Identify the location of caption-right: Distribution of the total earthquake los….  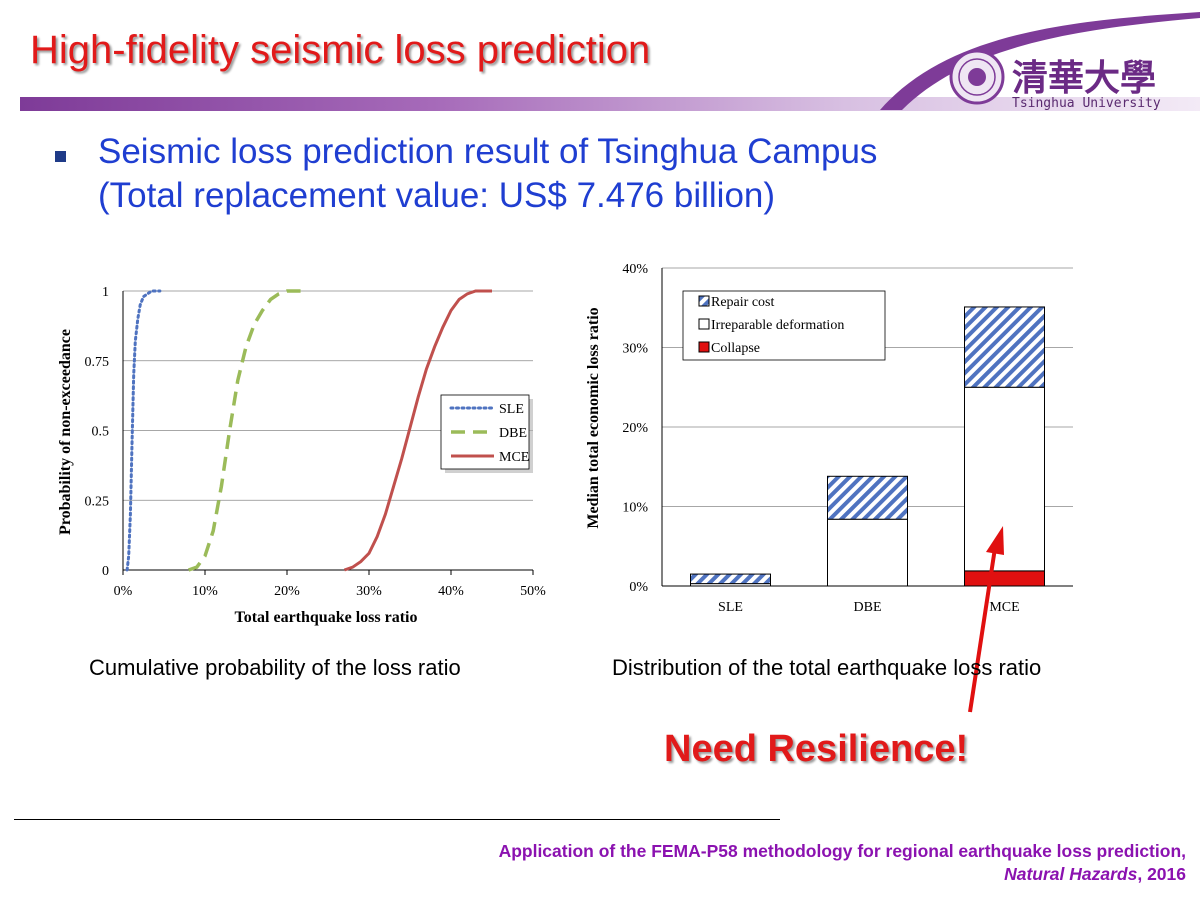
(827, 667).